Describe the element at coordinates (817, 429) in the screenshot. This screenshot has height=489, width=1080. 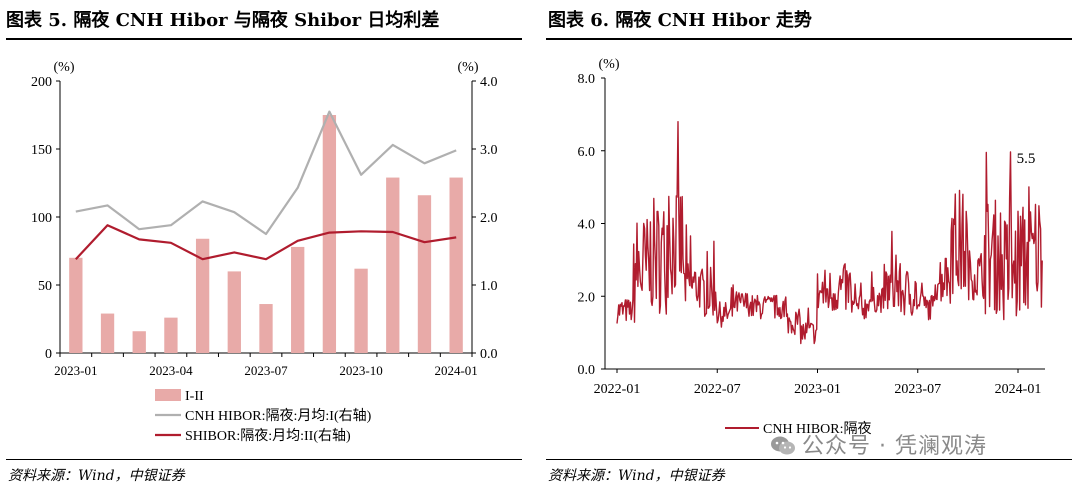
I see `legend-label: CNH HIBOR:隔夜` at that location.